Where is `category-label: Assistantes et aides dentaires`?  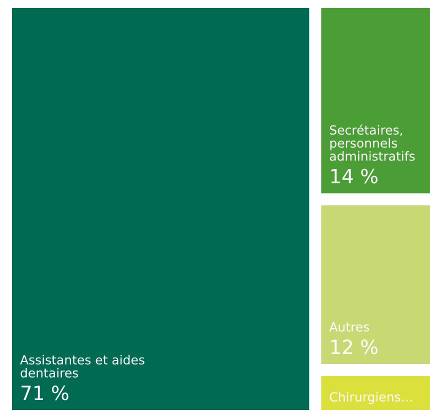
category-label: Assistantes et aides dentaires is located at coordinates (82, 366).